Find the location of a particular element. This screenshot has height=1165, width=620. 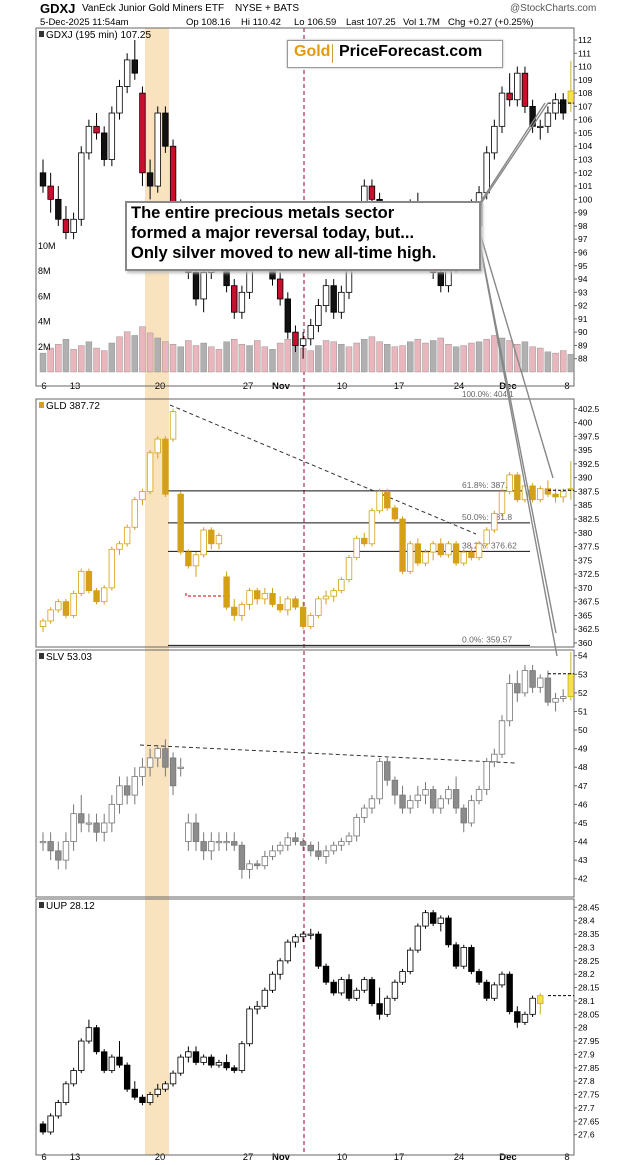

x-tick-label: 13 is located at coordinates (75, 1157).